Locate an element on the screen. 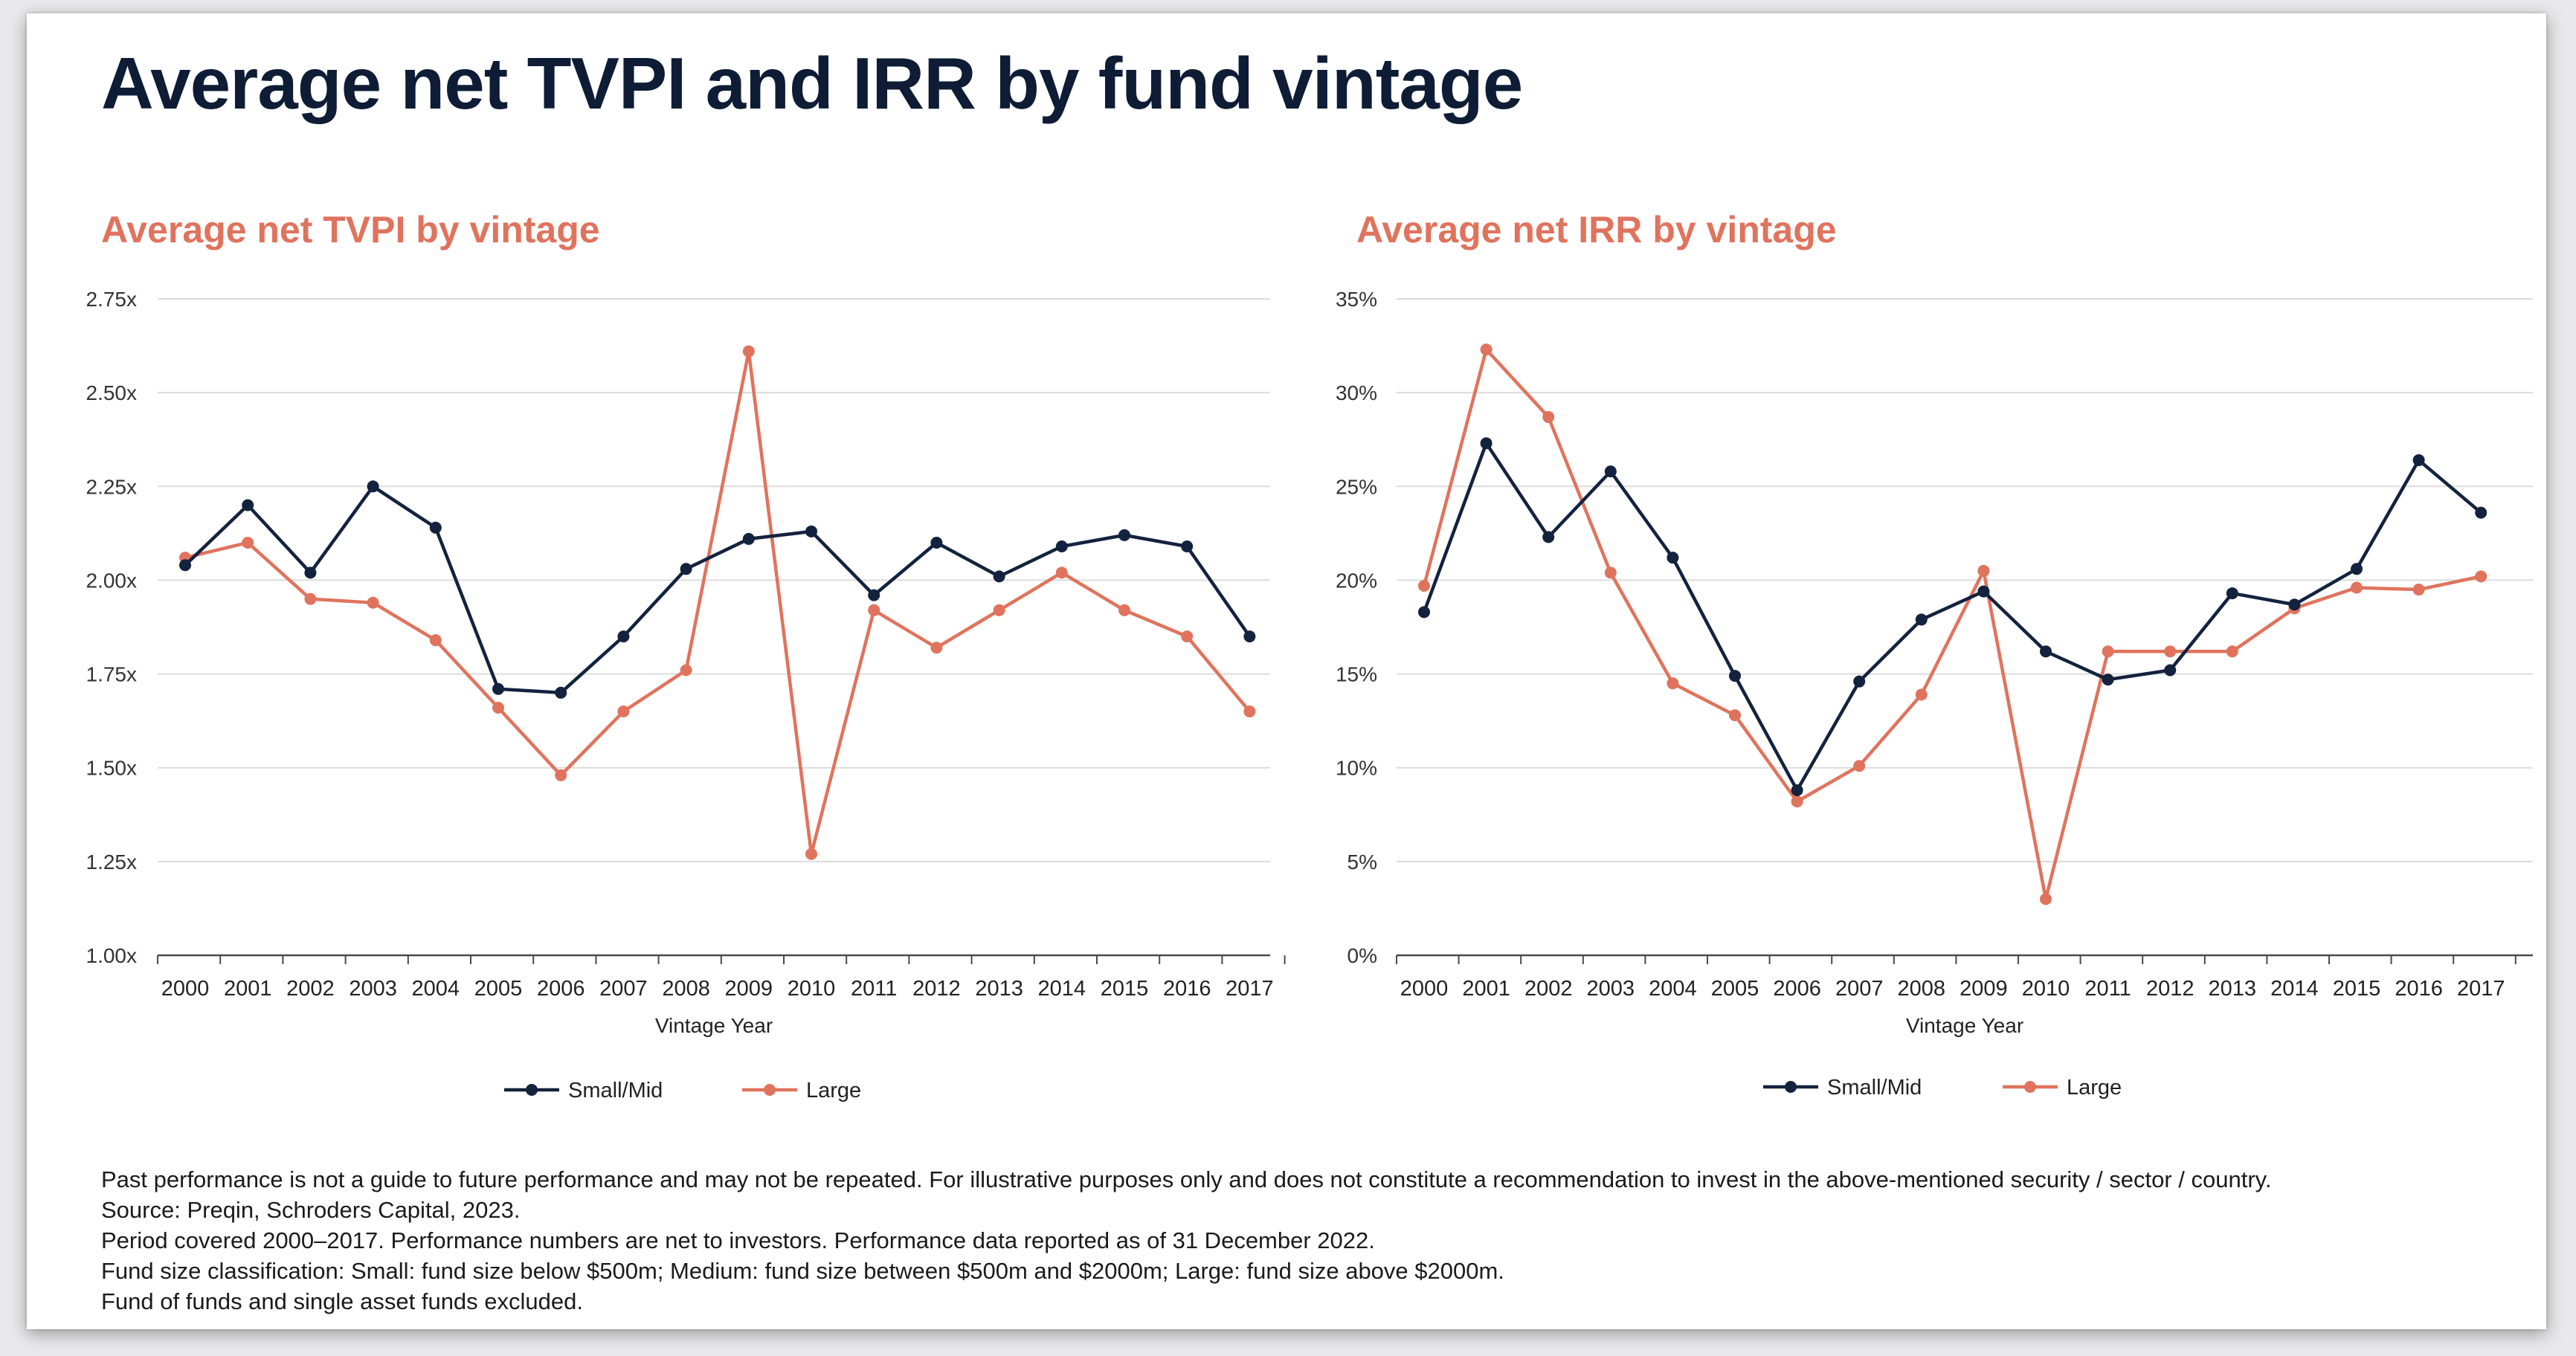 This screenshot has height=1356, width=2576. irr-ytick-label: 10% is located at coordinates (1356, 769).